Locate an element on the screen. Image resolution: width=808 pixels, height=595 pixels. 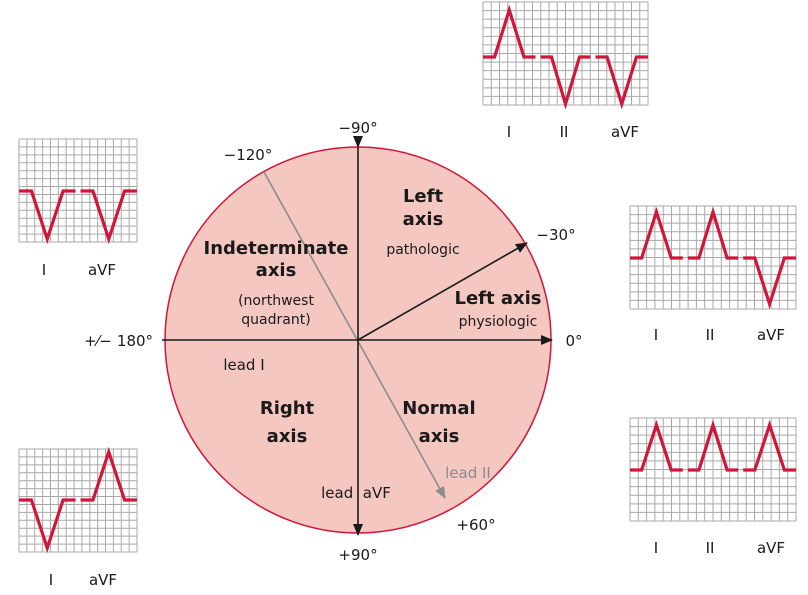
degree-label-plus-60: +60° is located at coordinates (475, 525).